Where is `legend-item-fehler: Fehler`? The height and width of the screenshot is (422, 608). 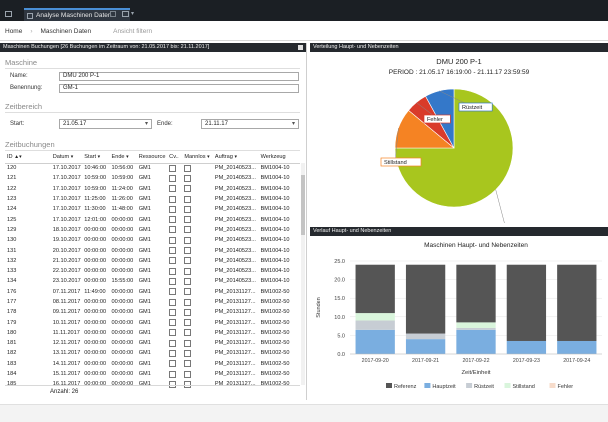
legend-item-fehler: Fehler is located at coordinates (566, 387).